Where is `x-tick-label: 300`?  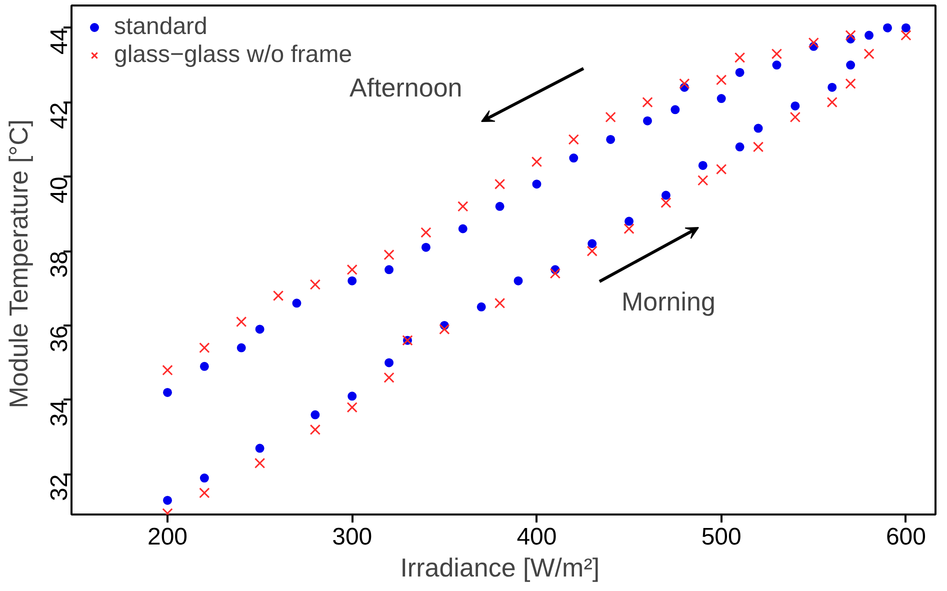 x-tick-label: 300 is located at coordinates (352, 537).